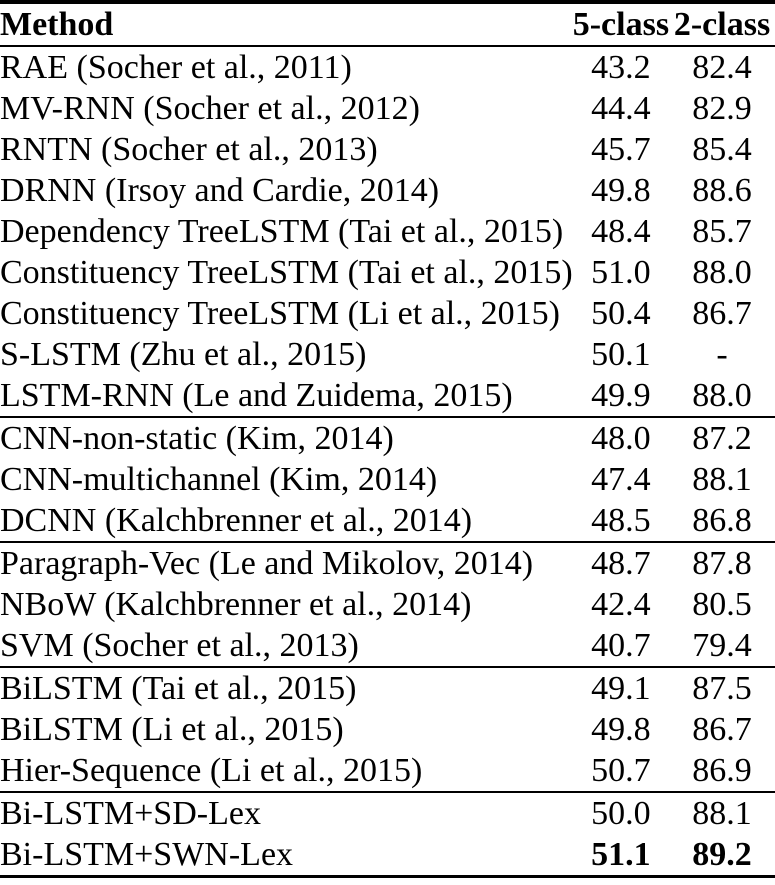 This screenshot has width=775, height=885. Describe the element at coordinates (722, 354) in the screenshot. I see `two-class-value-cell: -` at that location.